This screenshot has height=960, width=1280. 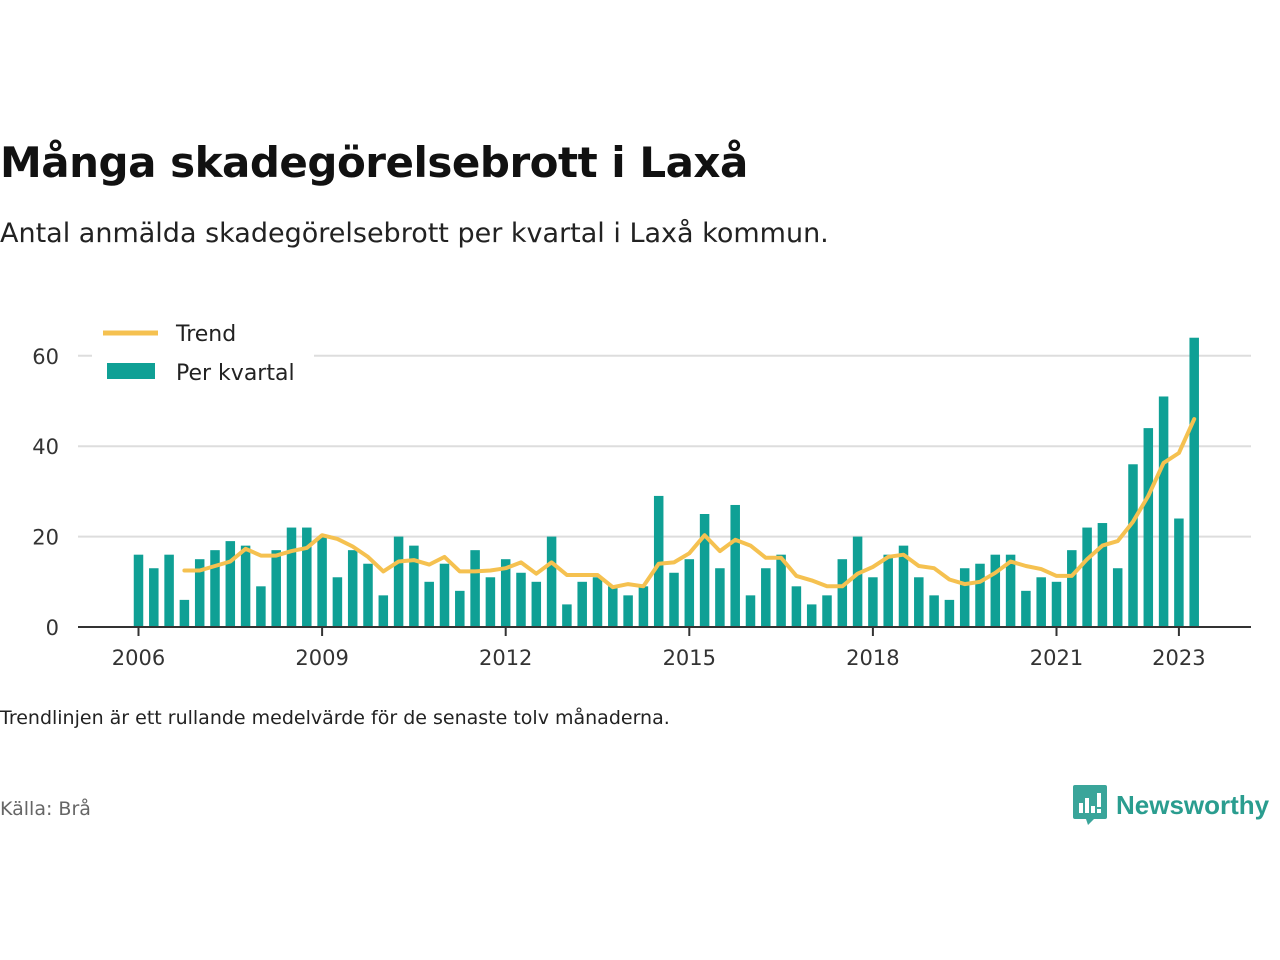 I want to click on x-tick-label: 2023, so click(x=1178, y=658).